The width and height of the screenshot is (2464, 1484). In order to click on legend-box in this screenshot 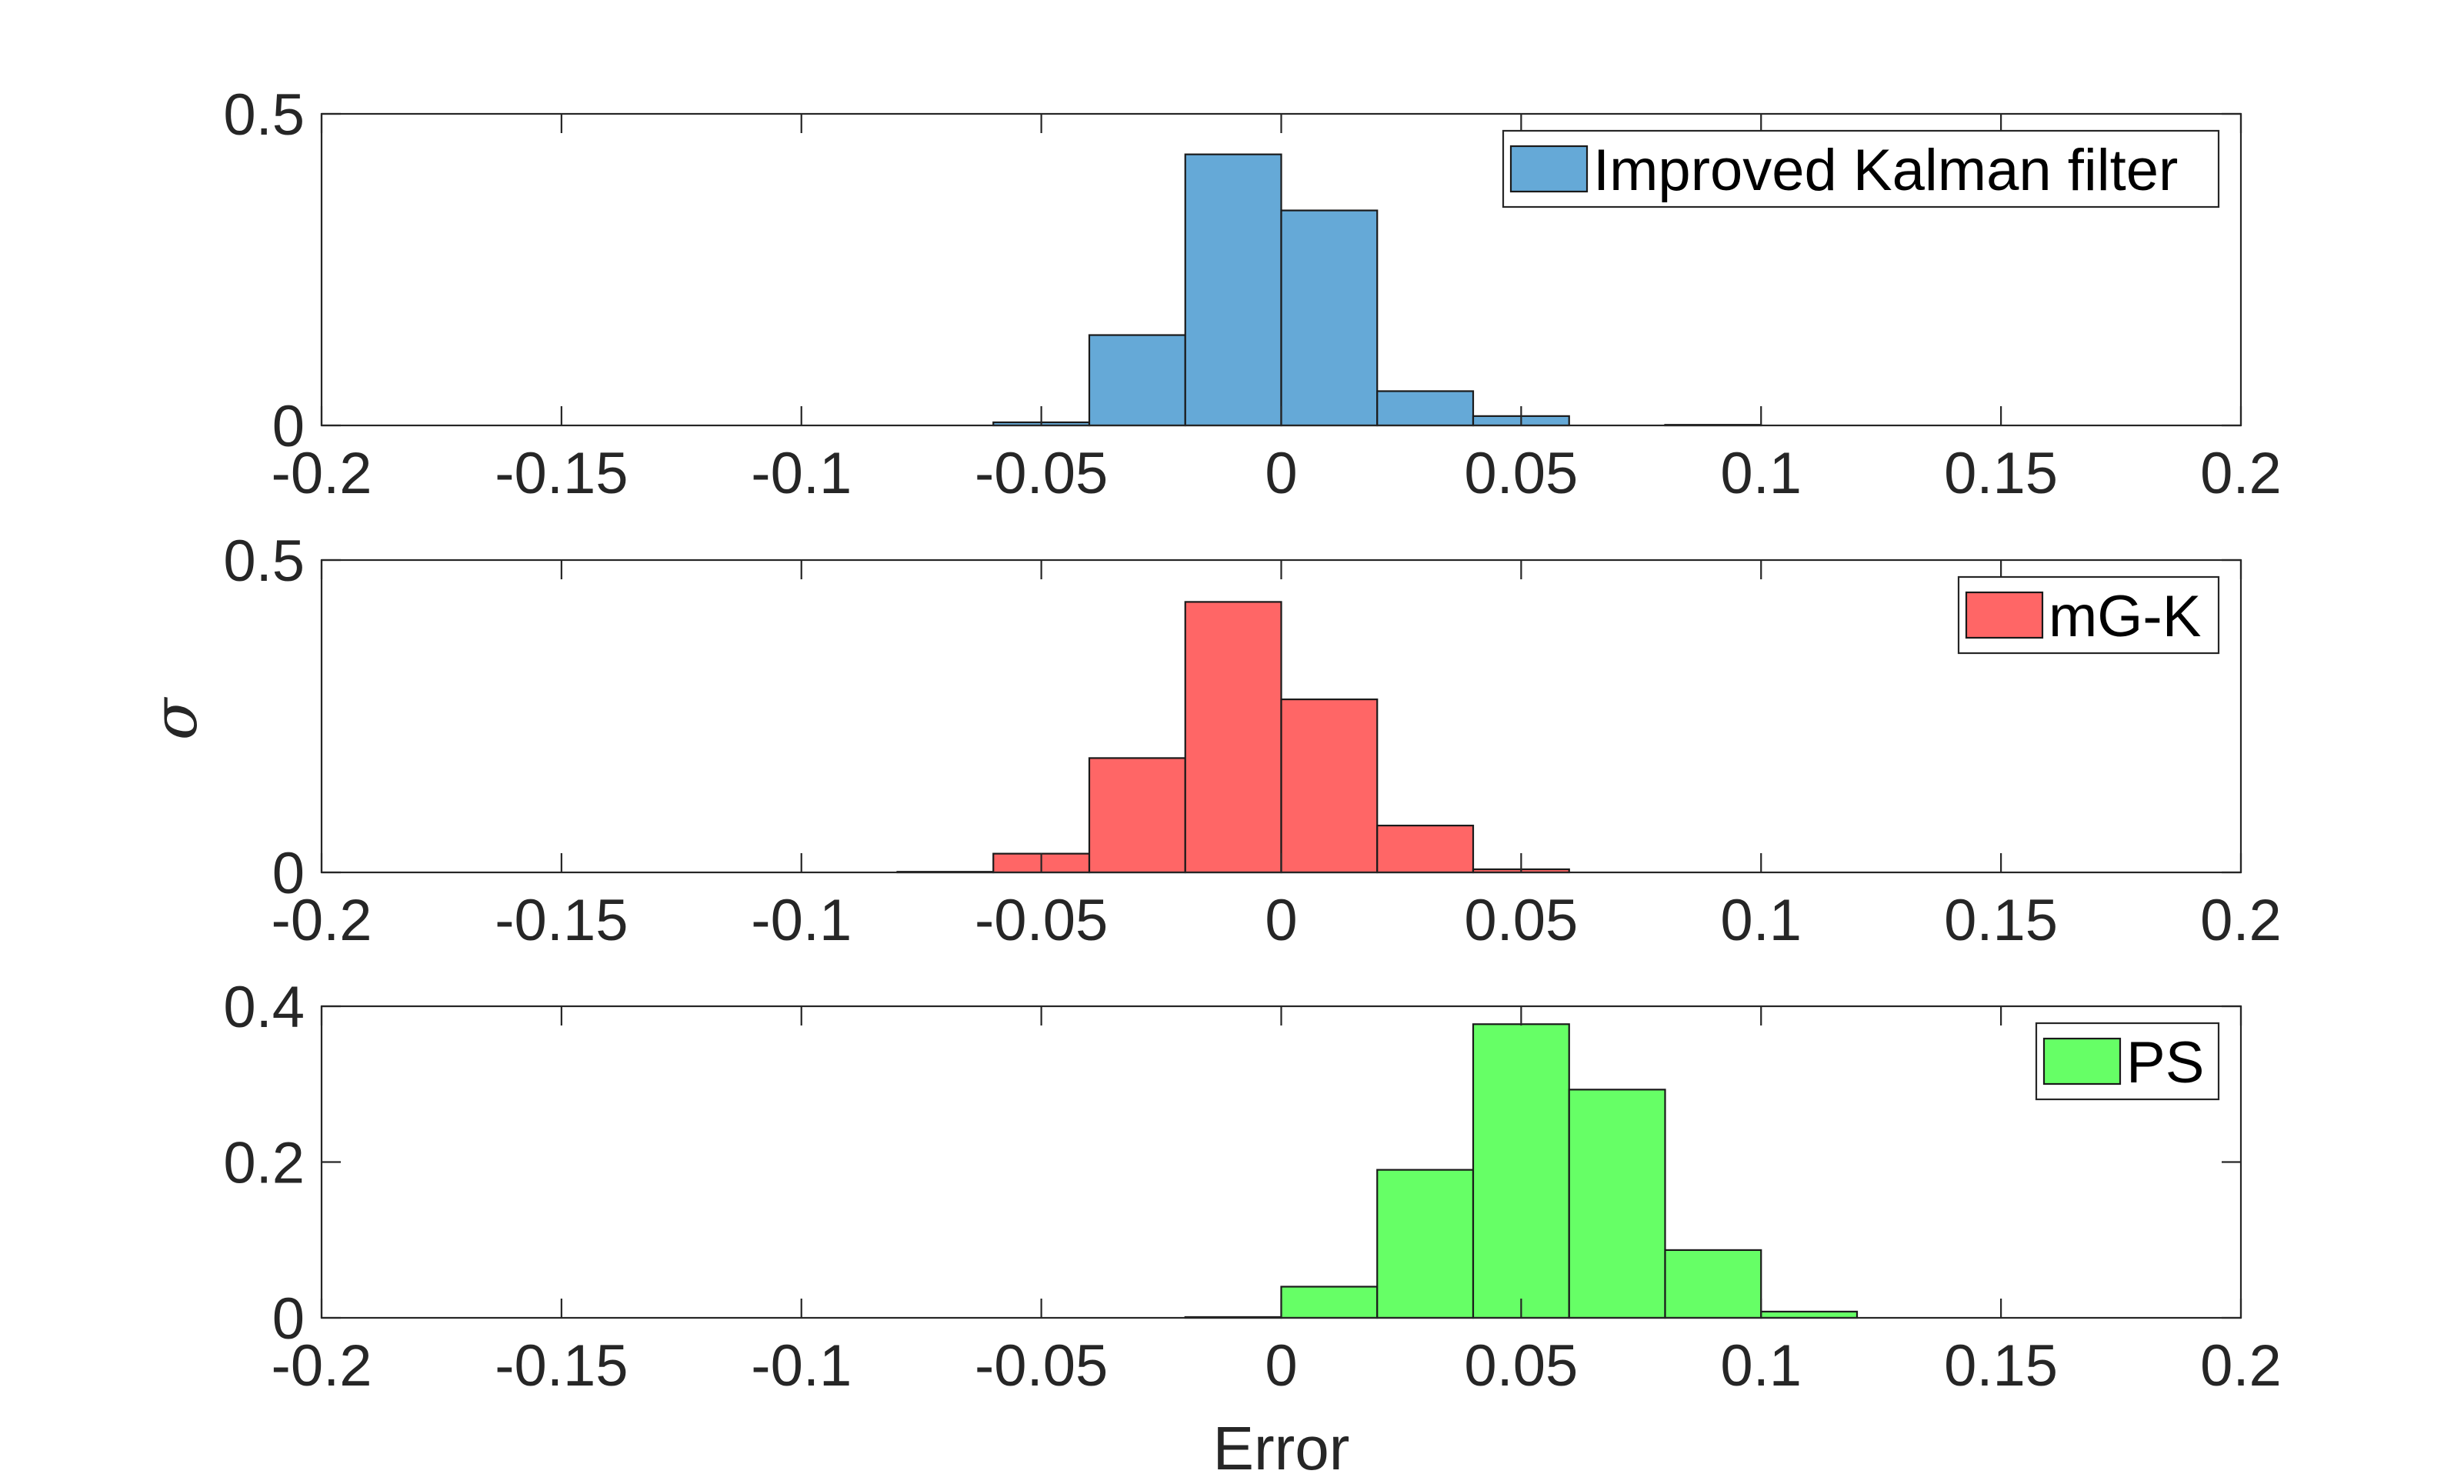, I will do `click(1861, 168)`.